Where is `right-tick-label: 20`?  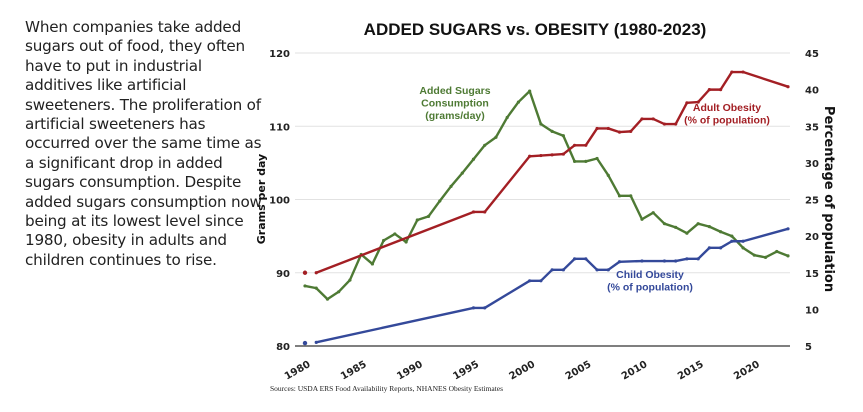 right-tick-label: 20 is located at coordinates (812, 237).